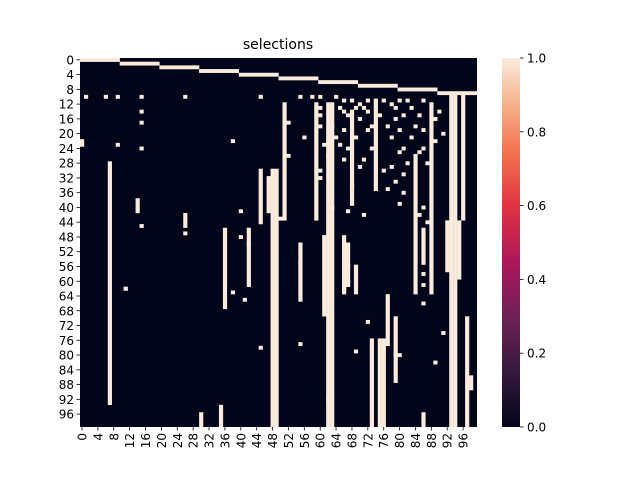 Image resolution: width=640 pixels, height=480 pixels. Describe the element at coordinates (210, 440) in the screenshot. I see `x-tick-label: 32` at that location.